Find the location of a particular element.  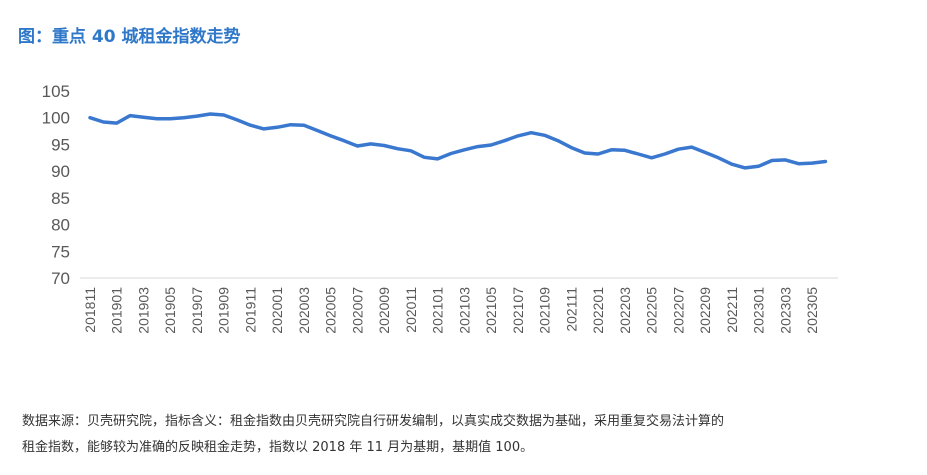

series-line is located at coordinates (458, 141).